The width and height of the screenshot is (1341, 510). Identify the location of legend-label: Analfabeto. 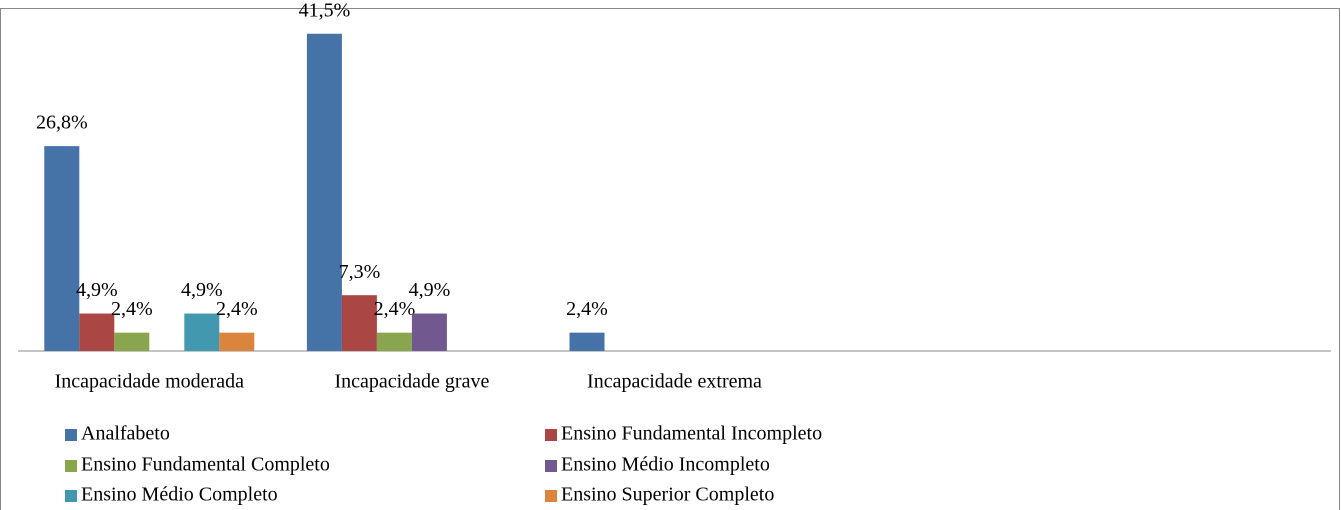
(125, 434).